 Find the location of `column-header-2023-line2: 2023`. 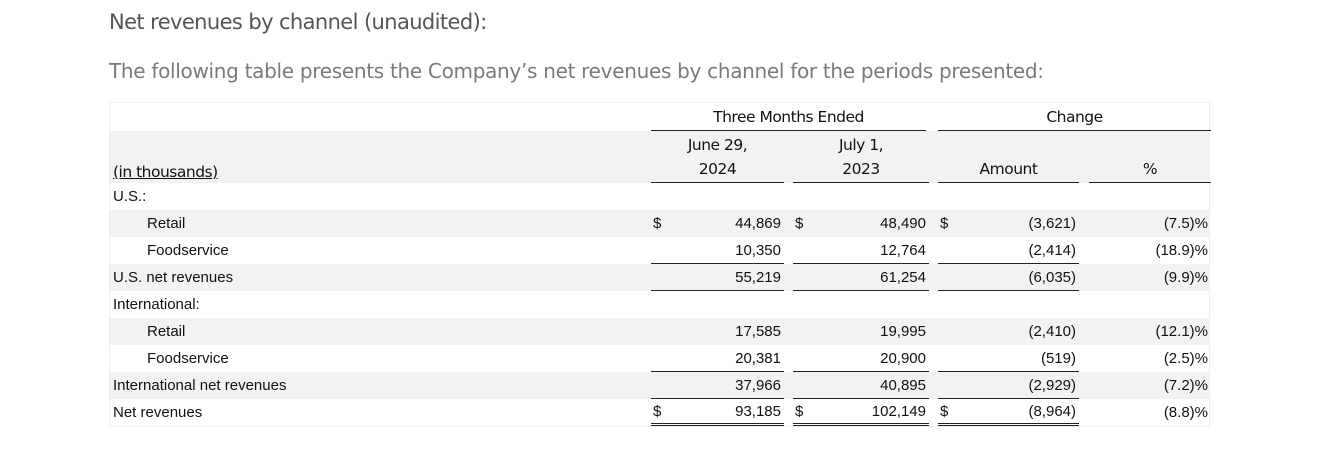

column-header-2023-line2: 2023 is located at coordinates (861, 168).